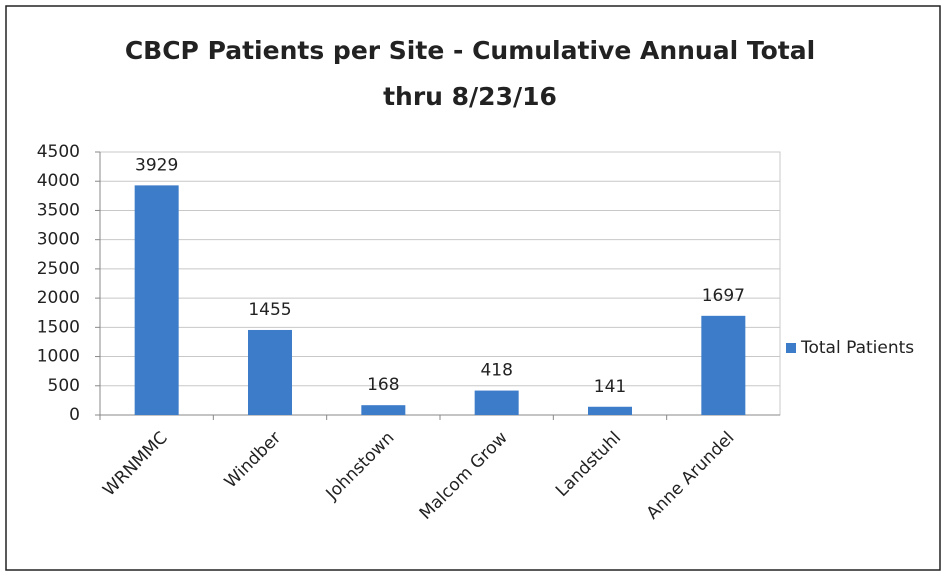 This screenshot has width=946, height=576. What do you see at coordinates (269, 310) in the screenshot?
I see `data-label: 1455` at bounding box center [269, 310].